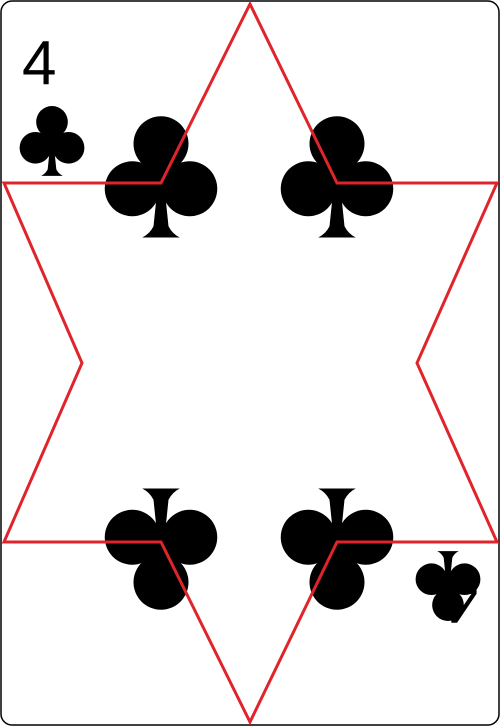 Image resolution: width=500 pixels, height=726 pixels. Describe the element at coordinates (39, 63) in the screenshot. I see `corner-rank-top-left: 4` at that location.